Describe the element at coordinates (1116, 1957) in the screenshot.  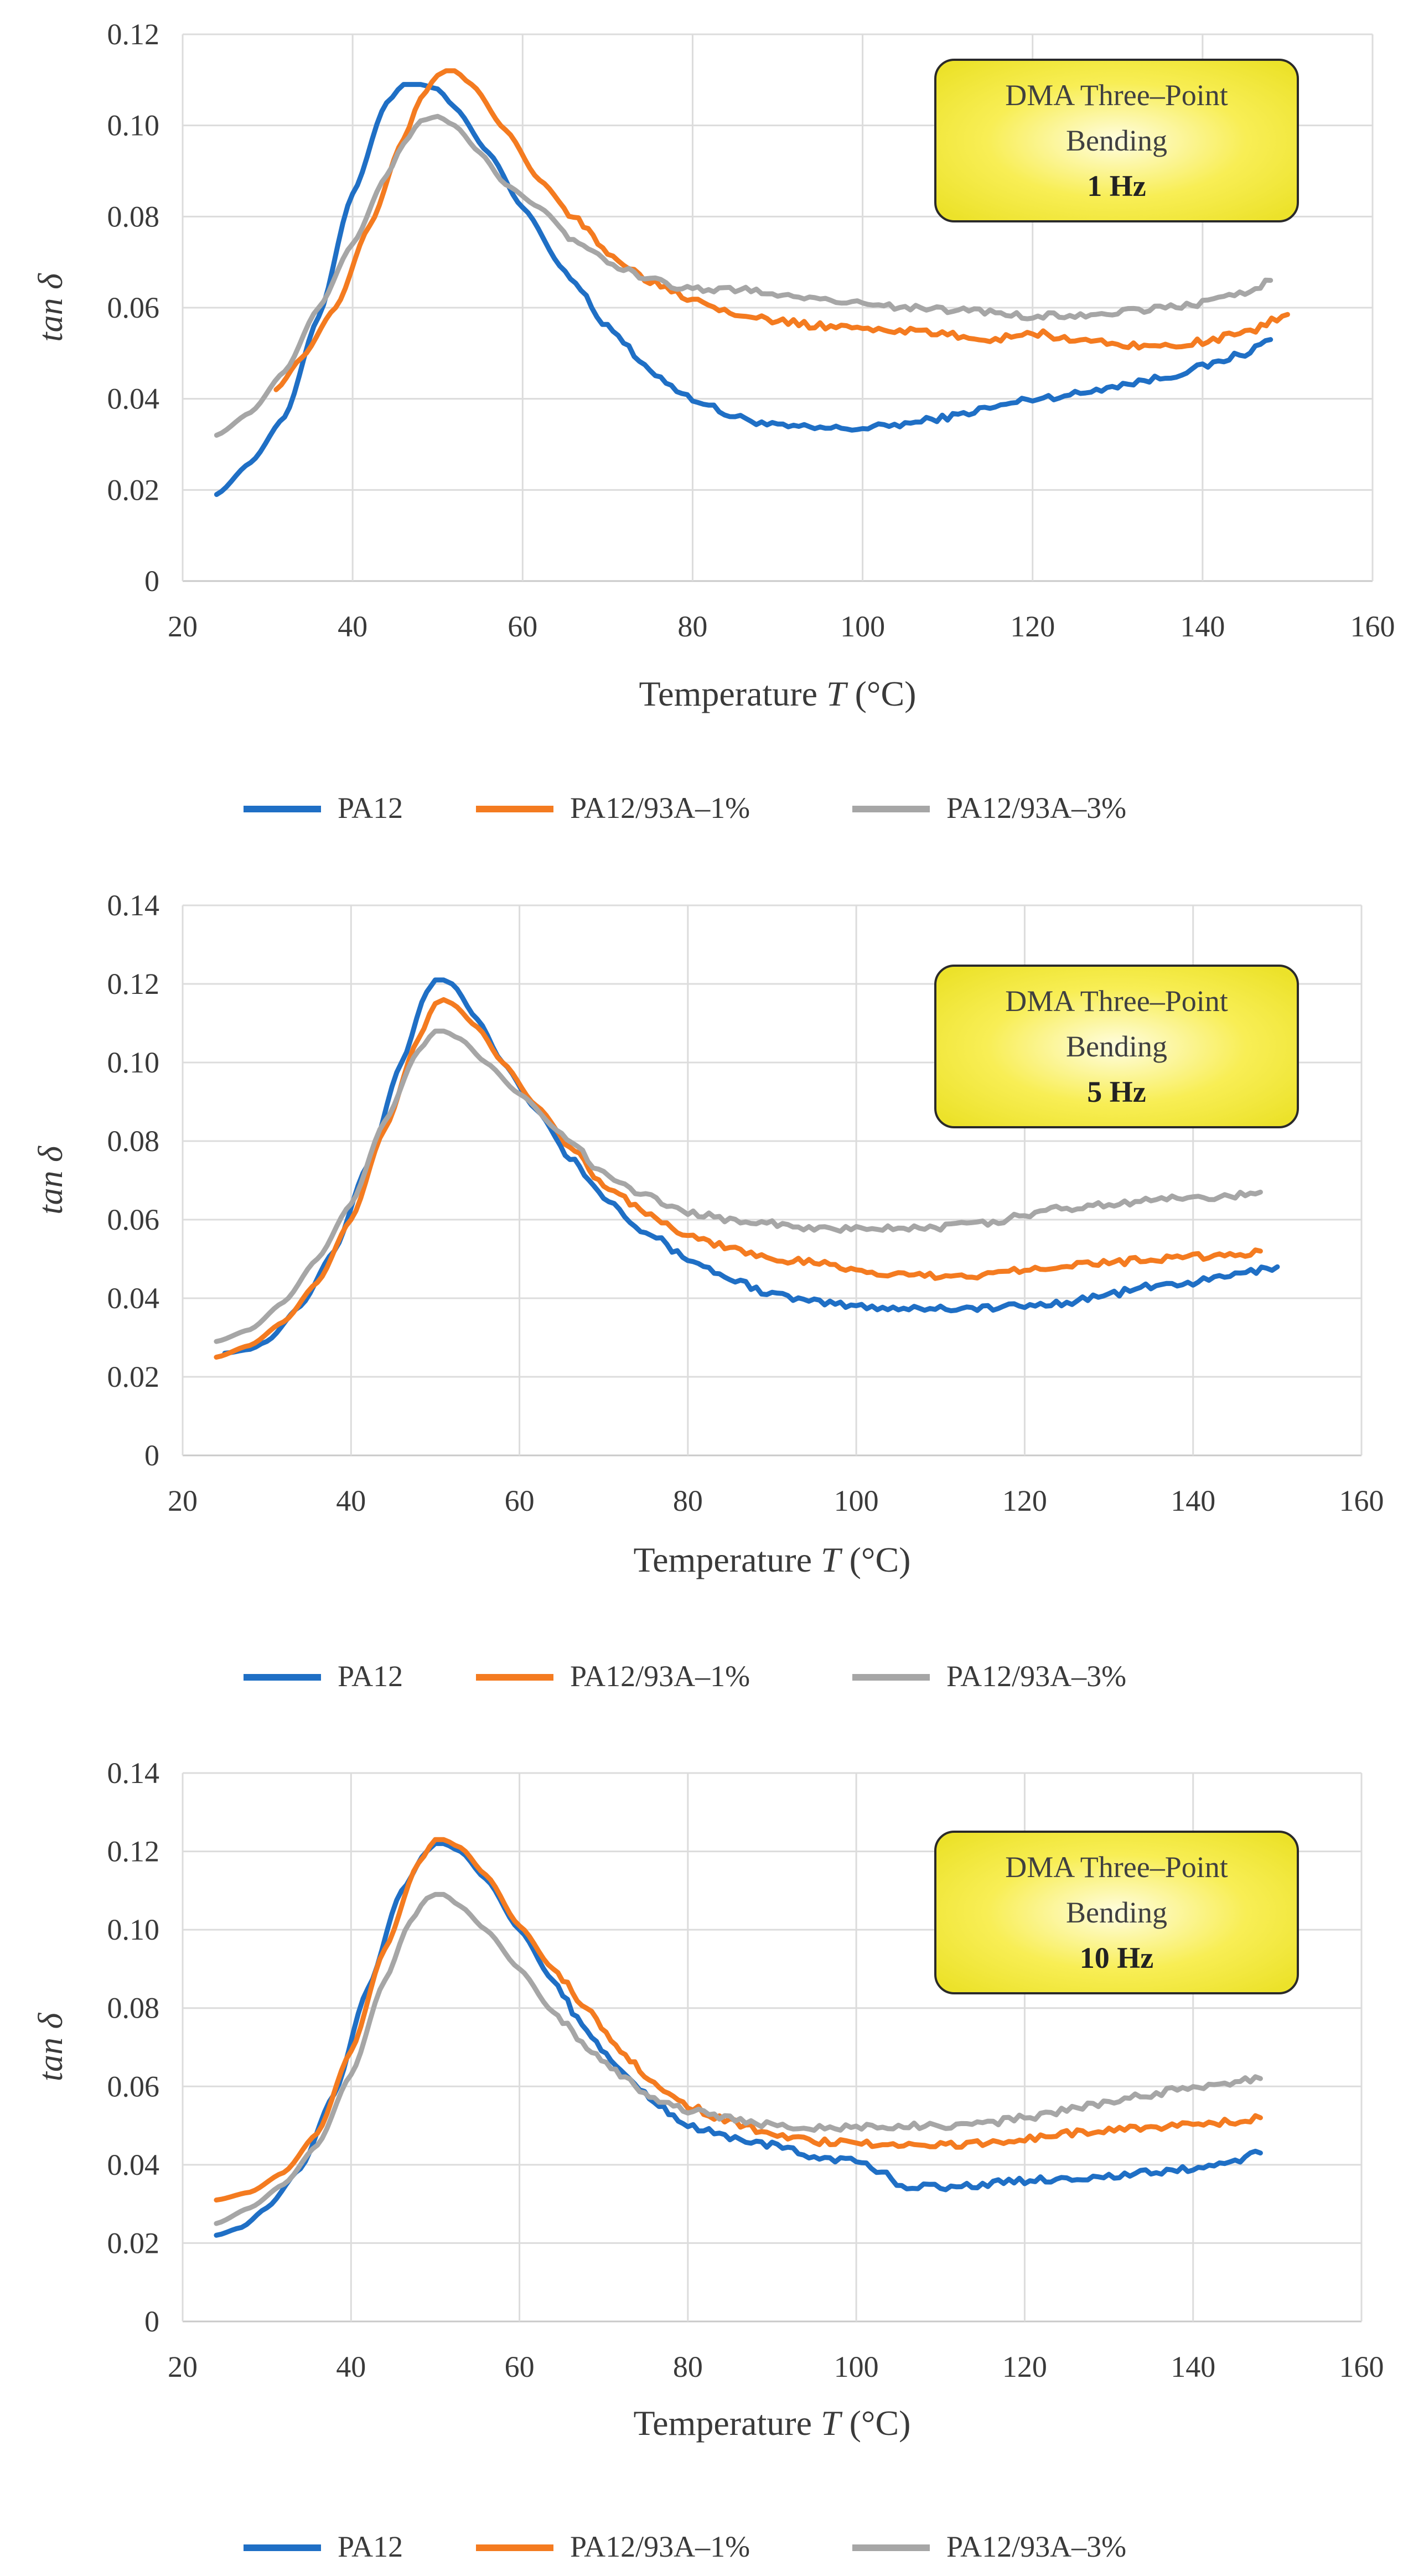
I see `annotation-frequency: 10 Hz` at that location.